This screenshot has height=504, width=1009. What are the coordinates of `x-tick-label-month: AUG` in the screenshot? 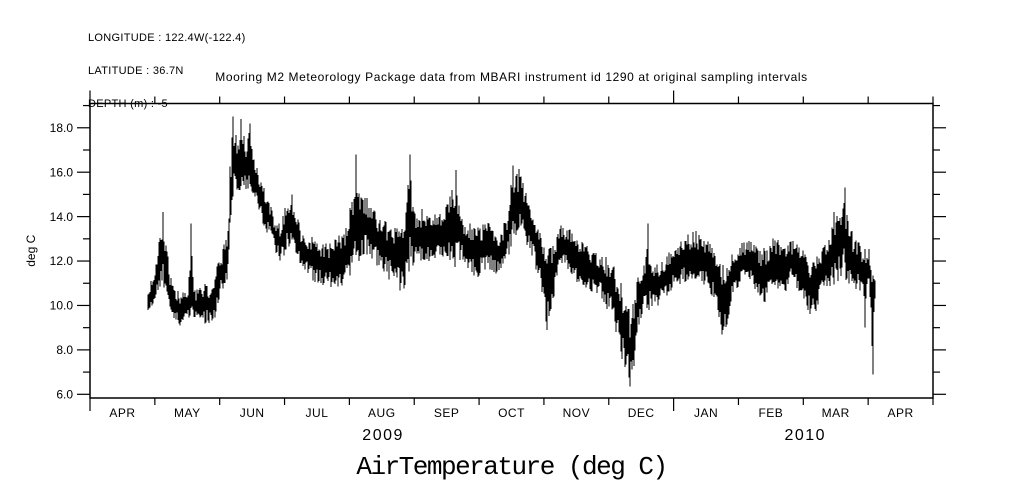 It's located at (382, 413).